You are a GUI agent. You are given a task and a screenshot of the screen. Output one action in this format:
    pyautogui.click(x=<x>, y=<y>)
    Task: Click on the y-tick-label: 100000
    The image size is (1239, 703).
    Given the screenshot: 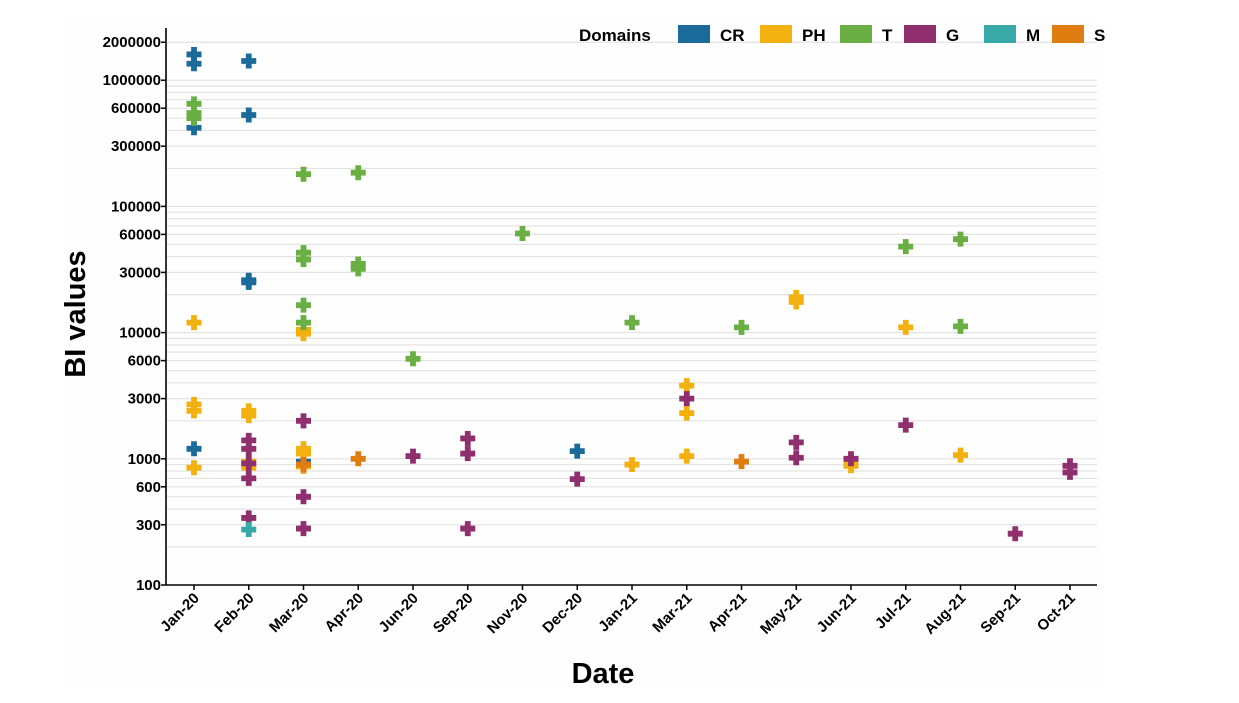 What is the action you would take?
    pyautogui.click(x=136, y=206)
    